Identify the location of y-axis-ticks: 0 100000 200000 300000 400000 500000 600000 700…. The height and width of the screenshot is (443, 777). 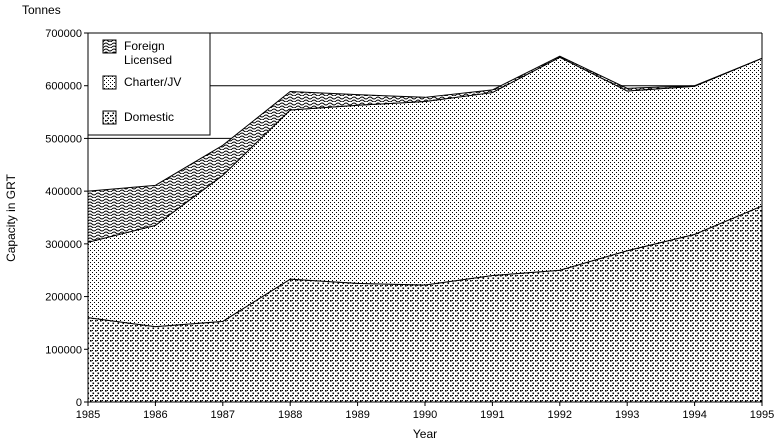
(66, 218).